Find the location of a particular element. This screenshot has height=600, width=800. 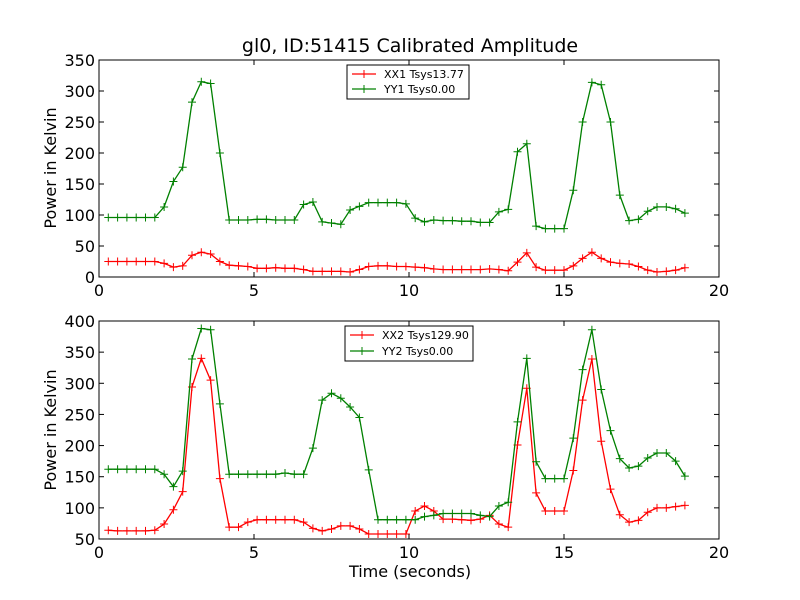

bottom-y-axis-label: Power in Kelvin is located at coordinates (50, 429).